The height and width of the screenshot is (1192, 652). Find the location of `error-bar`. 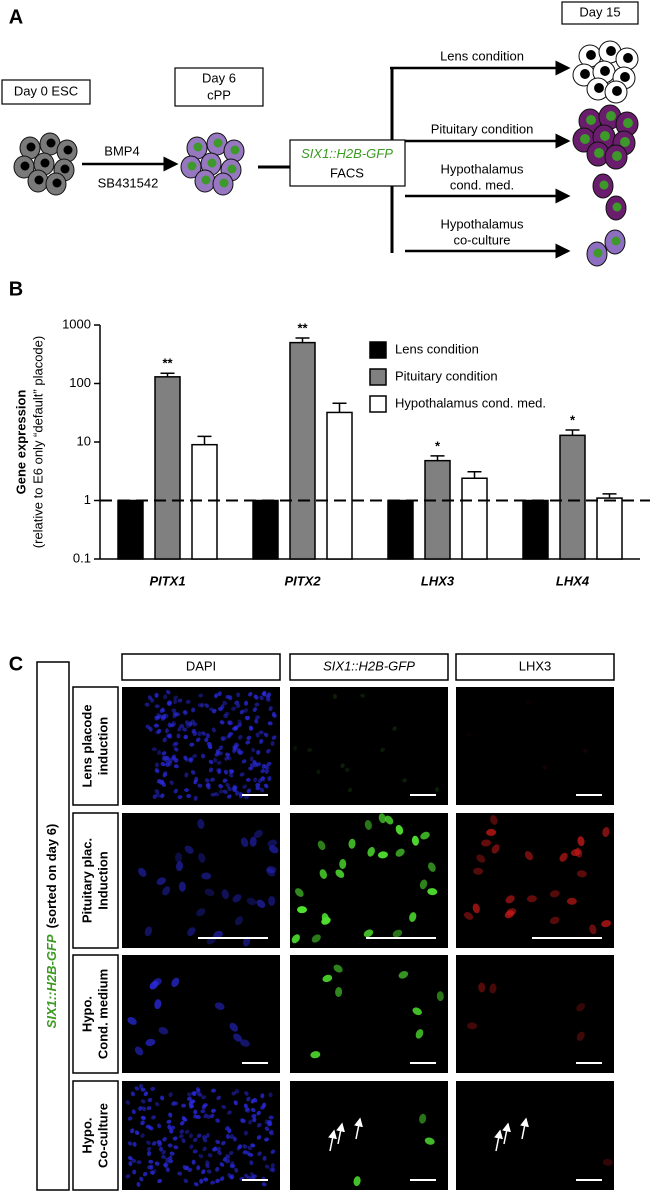

error-bar is located at coordinates (609, 496).